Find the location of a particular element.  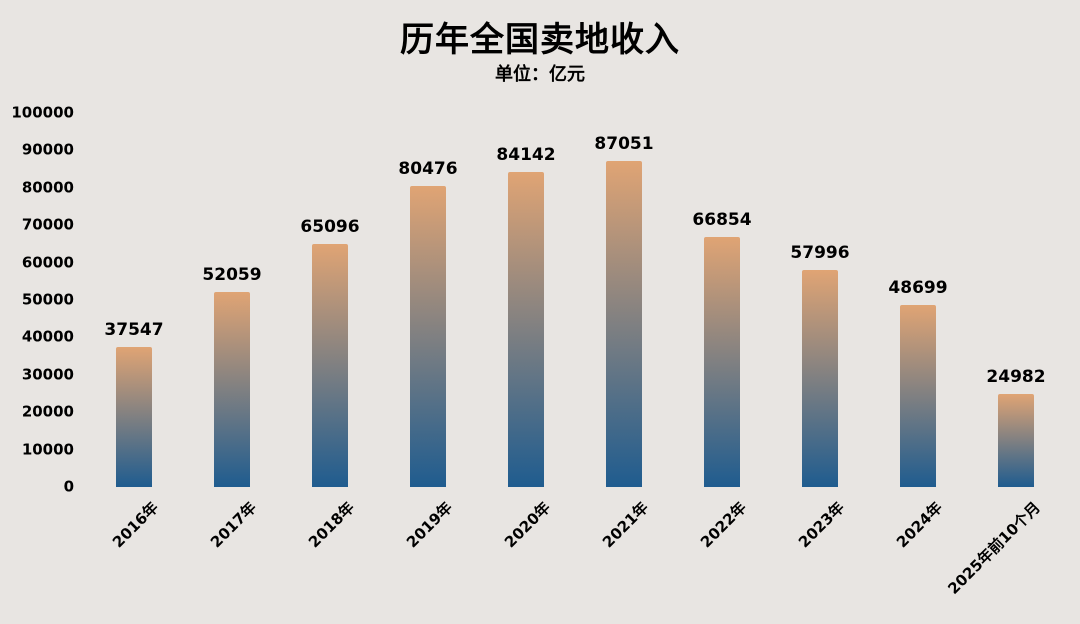

y-axis-tick-label: 50000 is located at coordinates (47, 299).